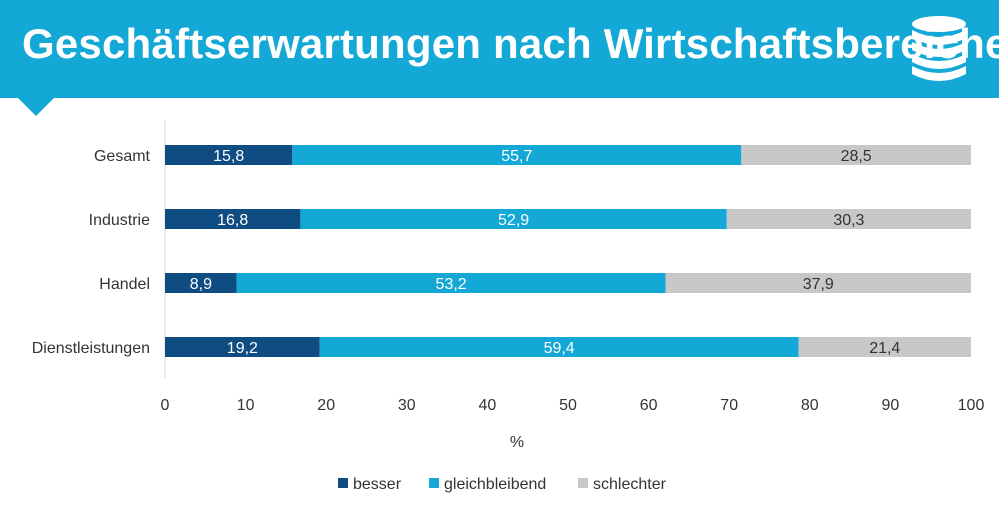 The width and height of the screenshot is (999, 525). I want to click on legend-label: gleichbleibend, so click(495, 484).